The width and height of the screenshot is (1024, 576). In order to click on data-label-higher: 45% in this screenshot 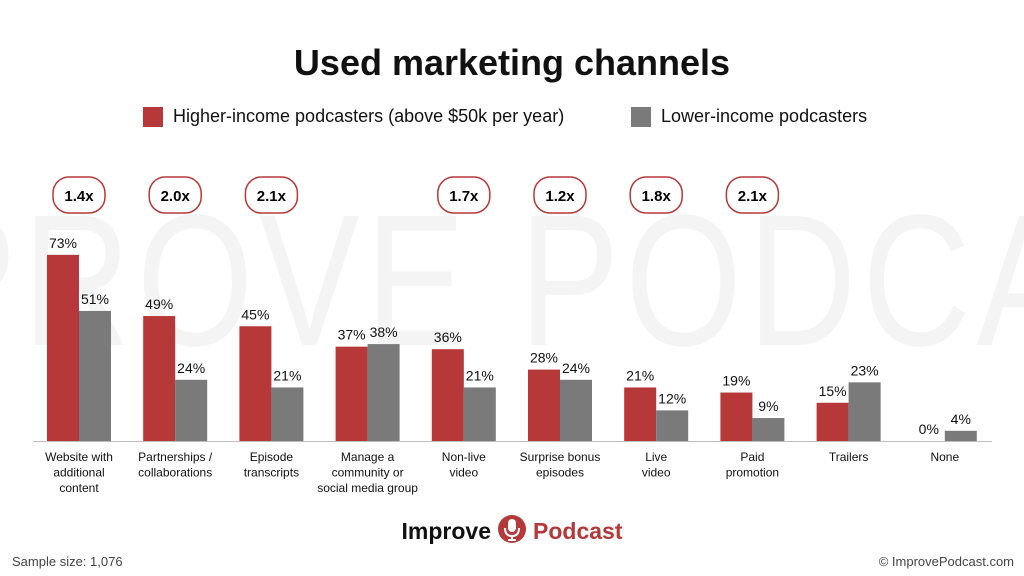, I will do `click(255, 314)`.